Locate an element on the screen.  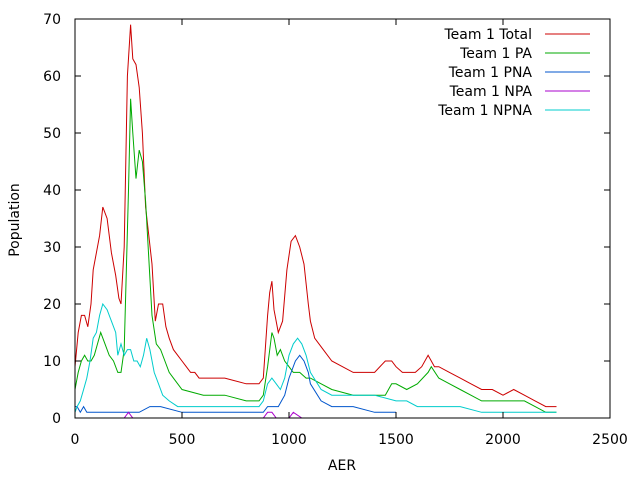
legend-label-3: Team 1 PNA is located at coordinates (490, 73).